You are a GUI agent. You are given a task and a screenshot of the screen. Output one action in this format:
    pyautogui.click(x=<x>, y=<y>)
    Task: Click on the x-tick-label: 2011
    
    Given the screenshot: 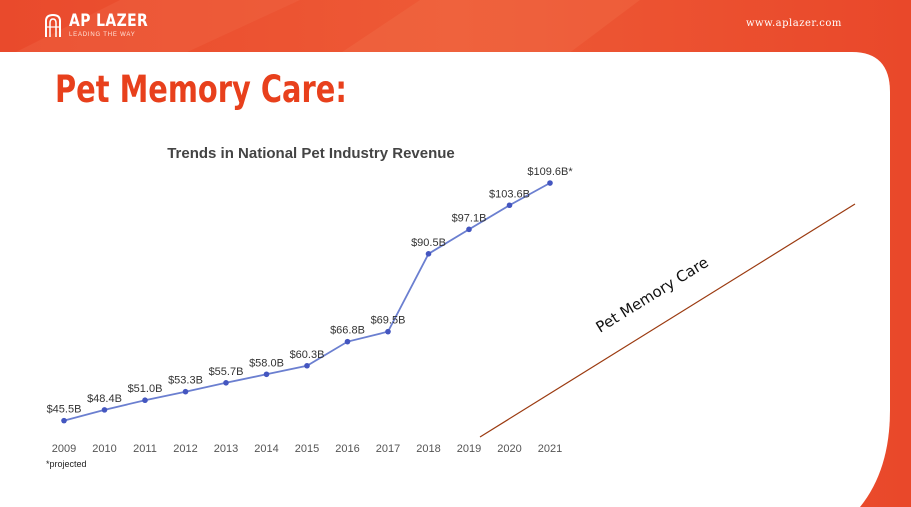 What is the action you would take?
    pyautogui.click(x=145, y=449)
    